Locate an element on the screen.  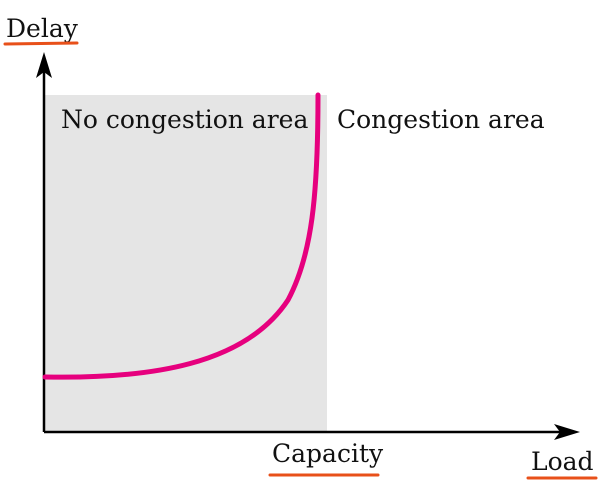
congestion-area-label: Congestion area is located at coordinates (441, 119).